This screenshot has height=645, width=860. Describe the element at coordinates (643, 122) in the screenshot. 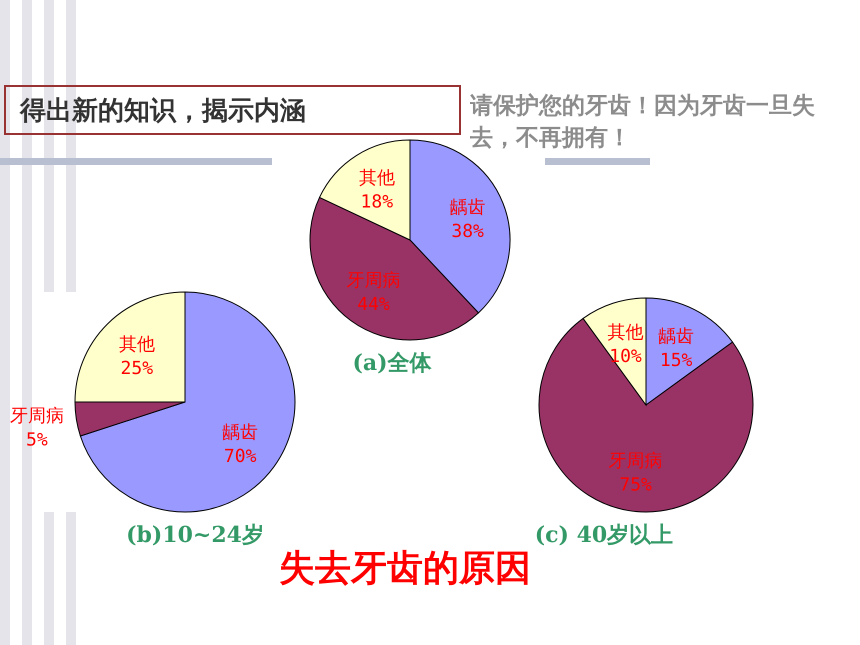

I see `text: 请保护您的牙齿！因为牙齿一旦失去，不再拥有！` at that location.